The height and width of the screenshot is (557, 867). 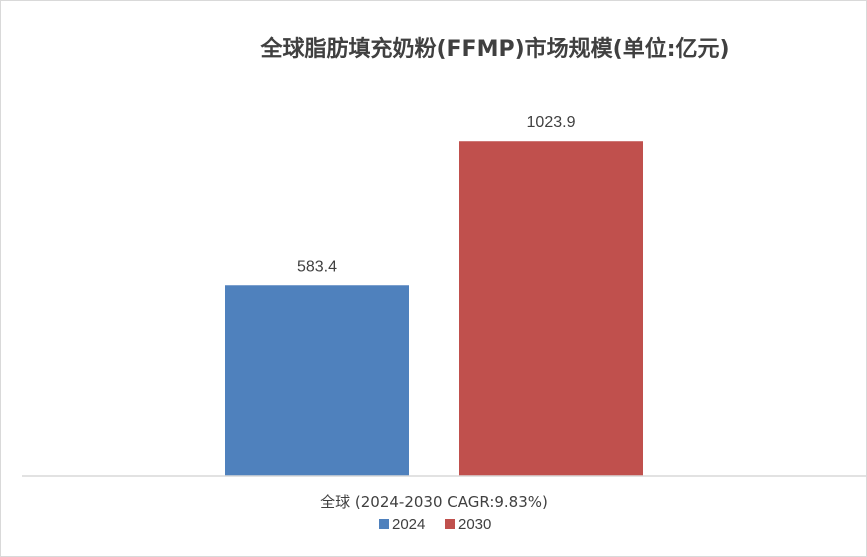 I want to click on legend-label-2024: 2024, so click(x=408, y=524).